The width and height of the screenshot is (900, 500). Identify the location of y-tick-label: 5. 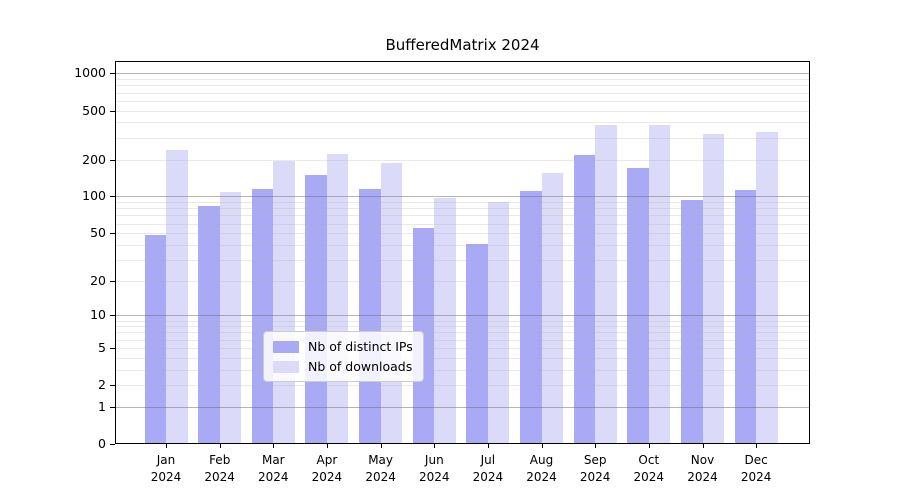
(102, 347).